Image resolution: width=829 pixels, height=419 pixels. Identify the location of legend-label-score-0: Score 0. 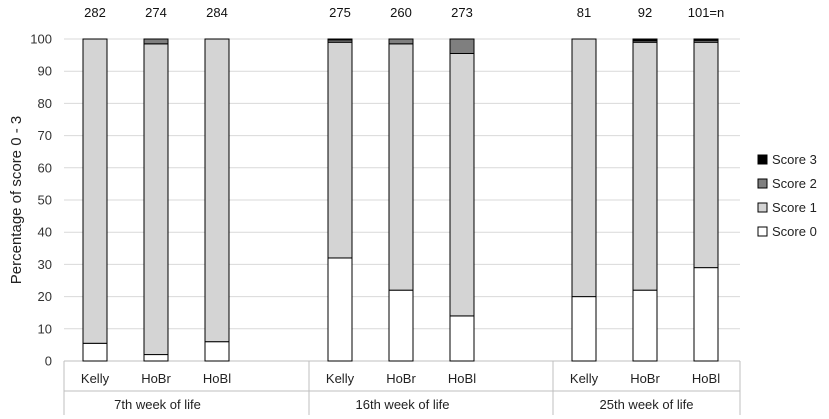
(794, 231).